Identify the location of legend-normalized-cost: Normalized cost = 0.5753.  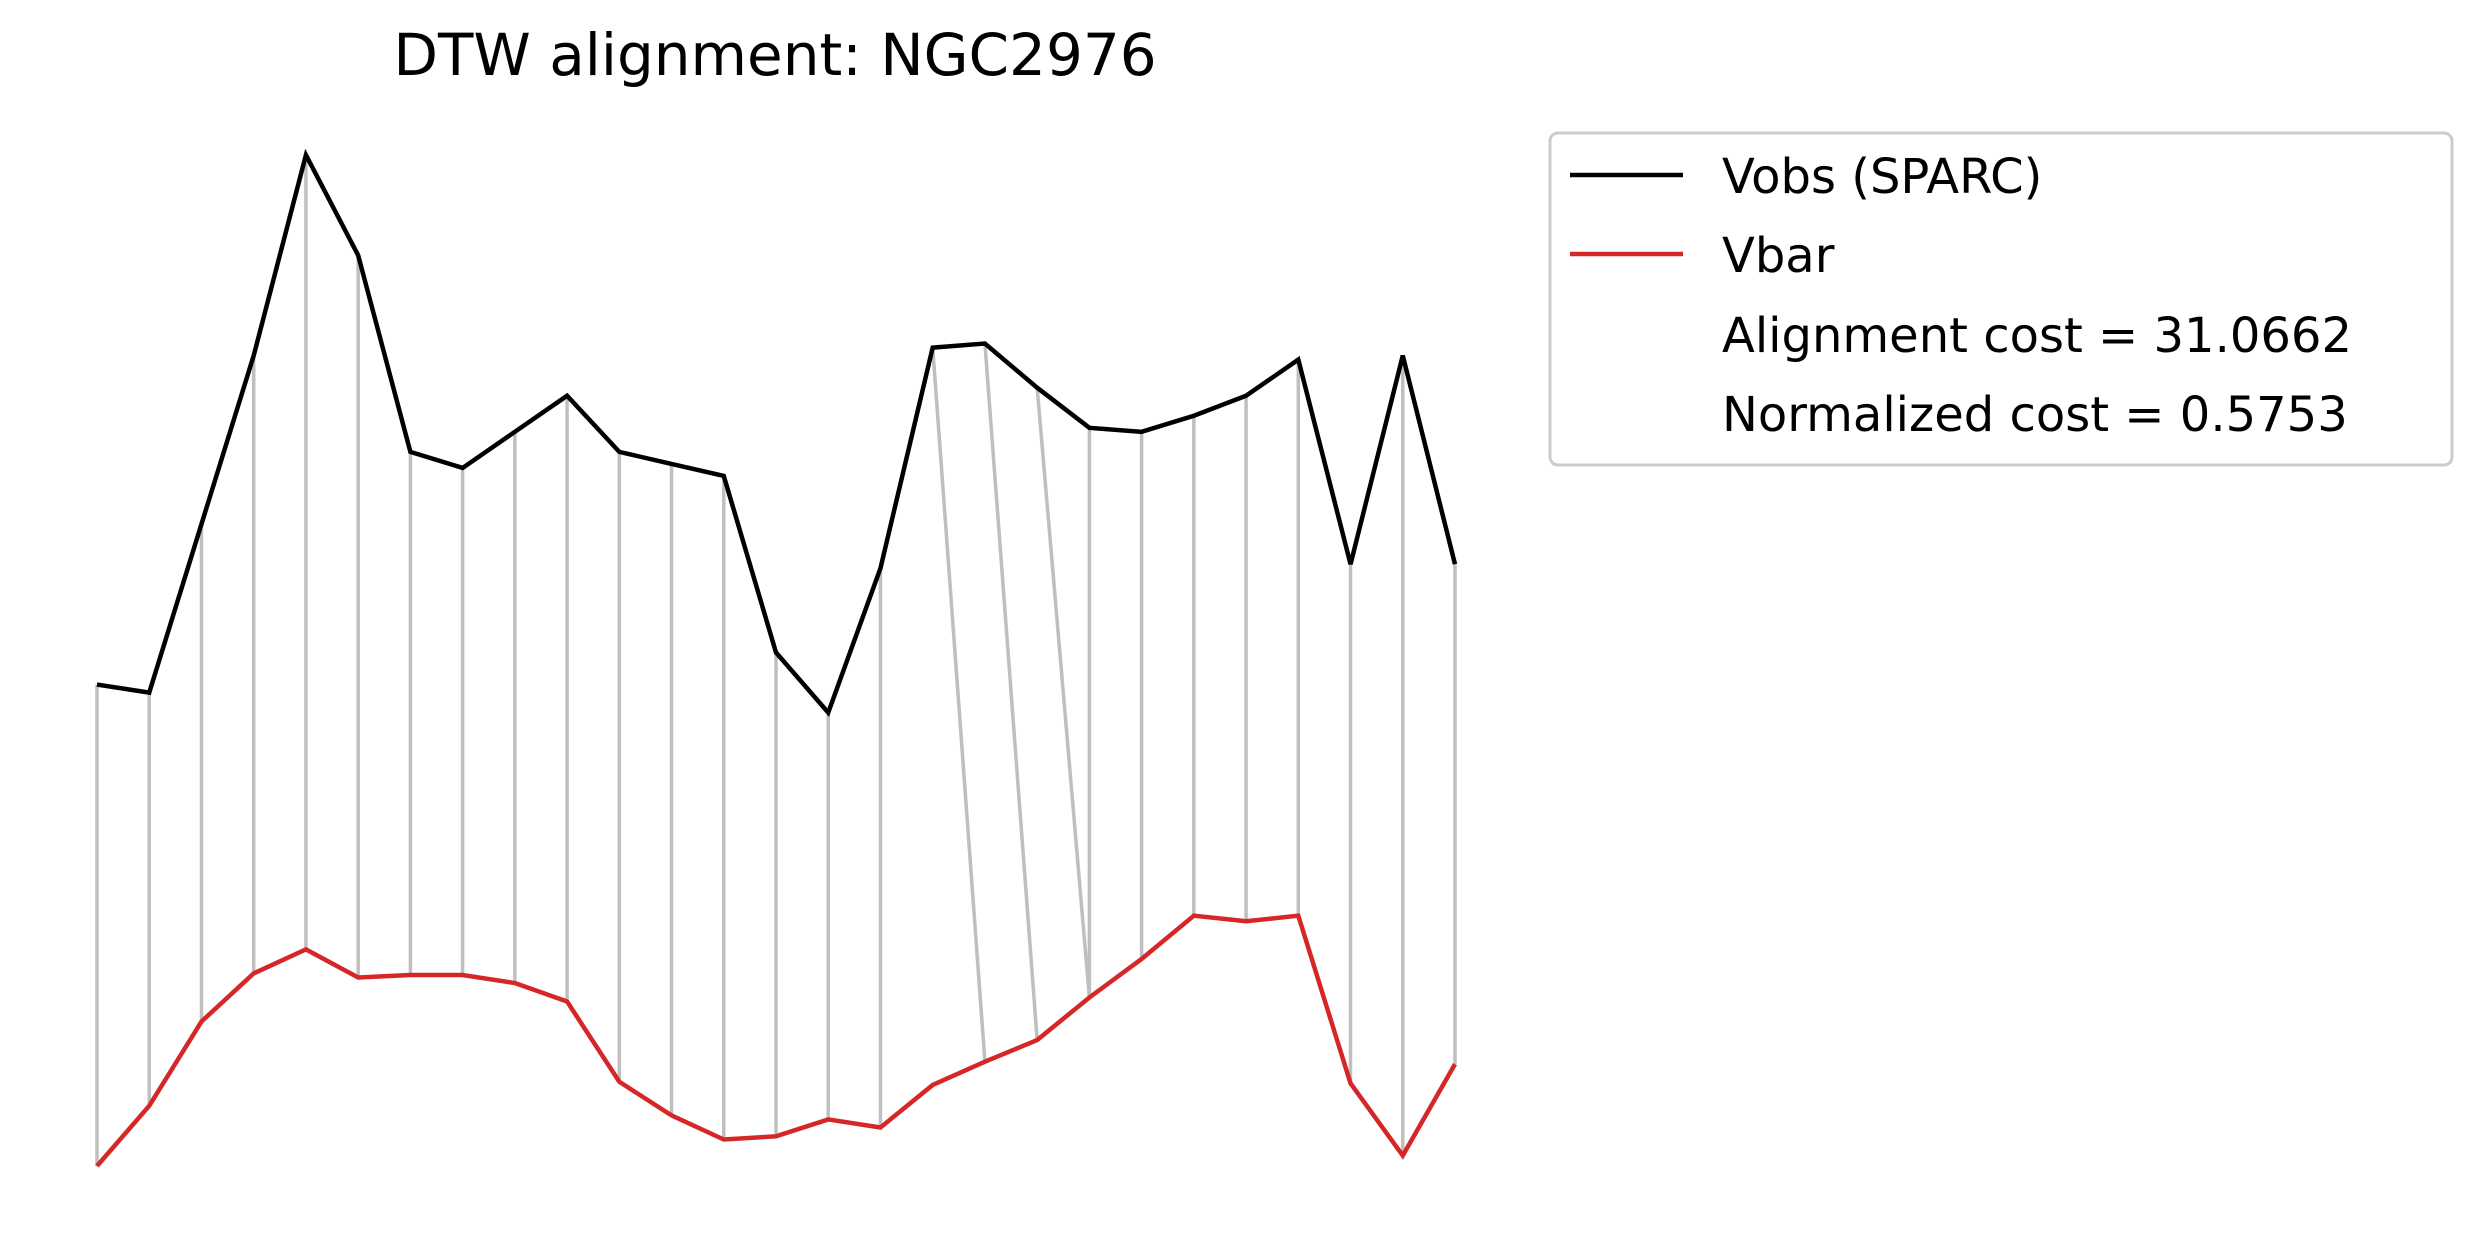
(2035, 415).